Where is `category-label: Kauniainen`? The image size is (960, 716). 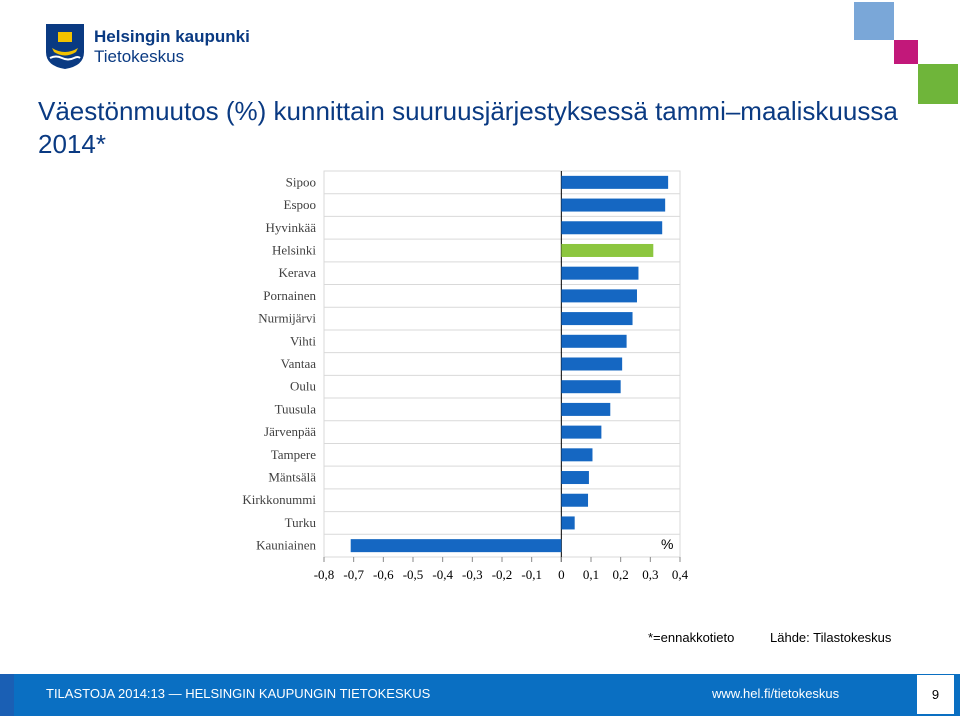 category-label: Kauniainen is located at coordinates (286, 545).